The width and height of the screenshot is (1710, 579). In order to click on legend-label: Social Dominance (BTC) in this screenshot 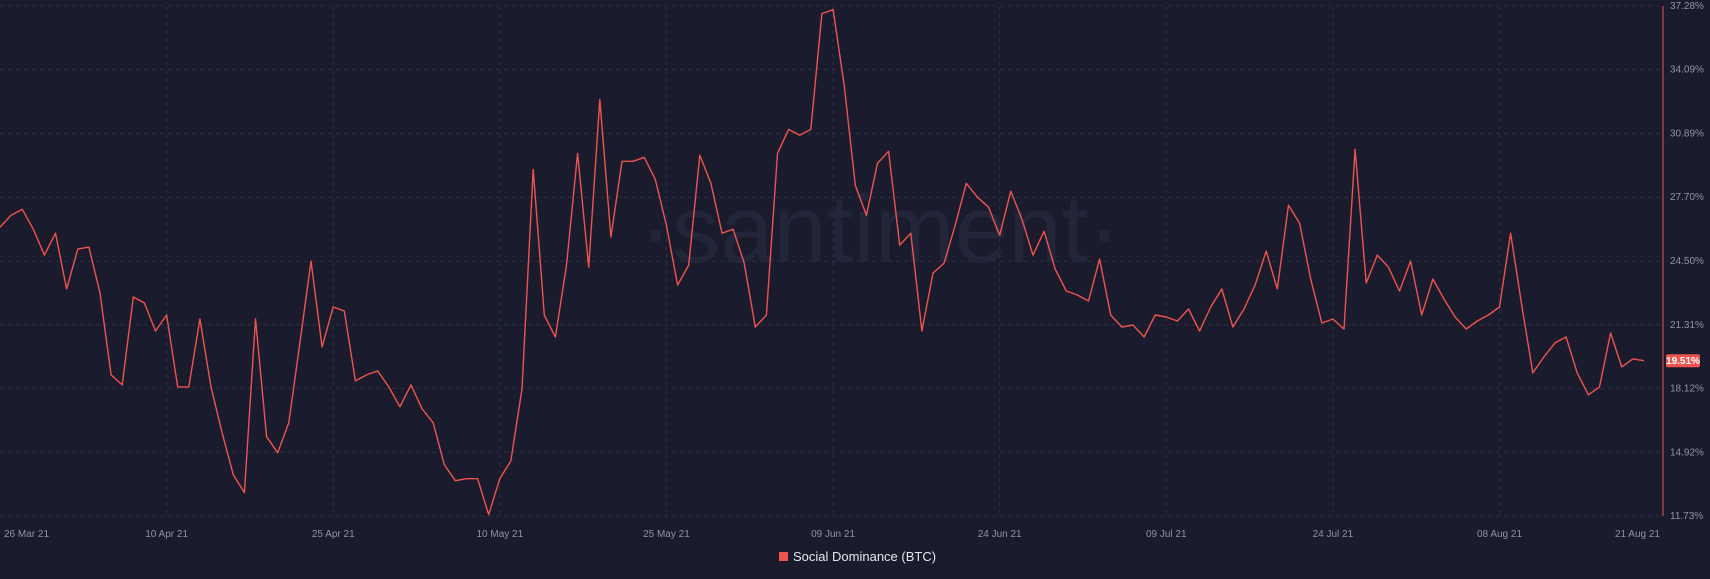, I will do `click(864, 556)`.